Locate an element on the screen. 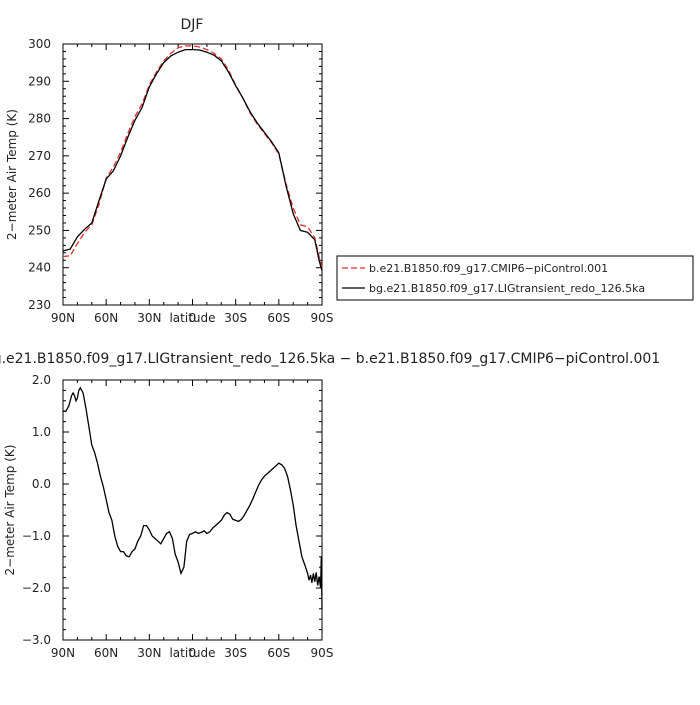 The height and width of the screenshot is (705, 700). y-tick-label: 1.0 is located at coordinates (41, 432).